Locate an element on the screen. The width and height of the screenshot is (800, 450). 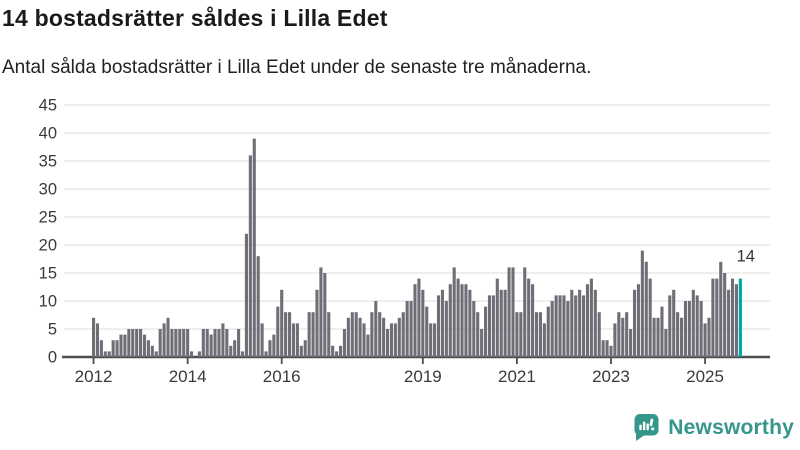
y-tick-label: 10 is located at coordinates (48, 302).